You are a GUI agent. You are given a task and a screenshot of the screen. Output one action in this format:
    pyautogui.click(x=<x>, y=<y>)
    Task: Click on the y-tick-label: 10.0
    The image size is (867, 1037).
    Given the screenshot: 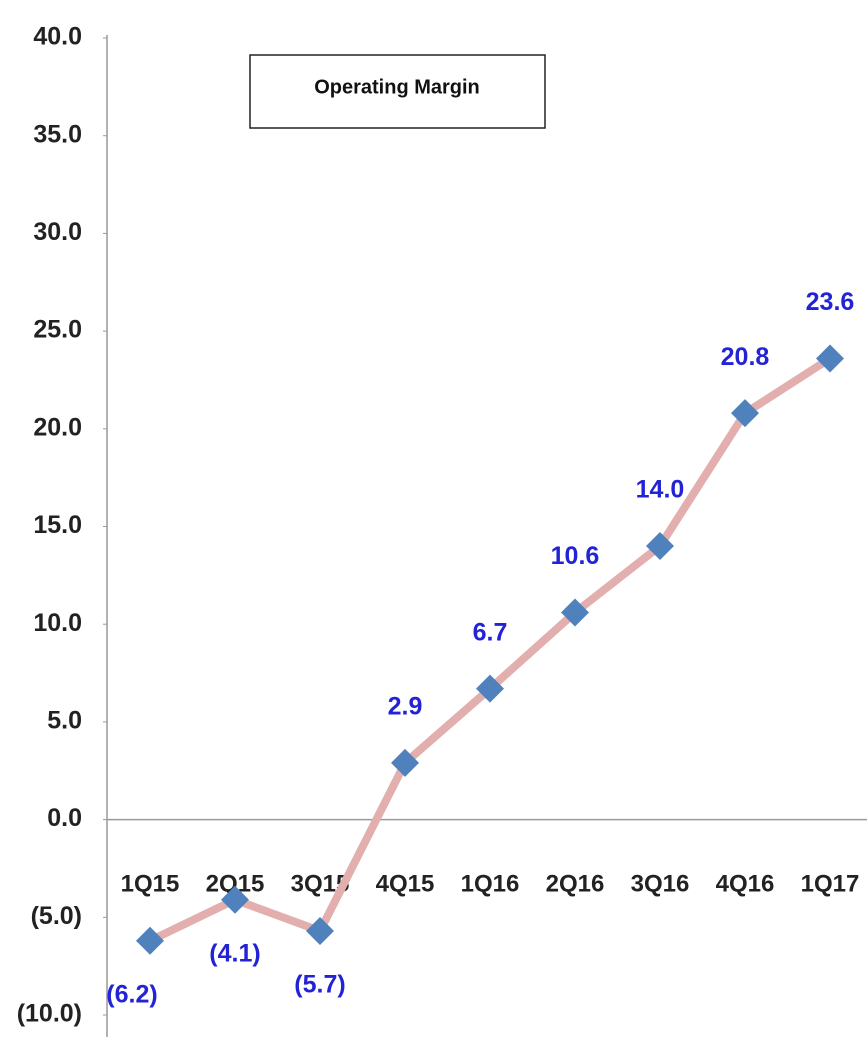 What is the action you would take?
    pyautogui.click(x=57, y=623)
    